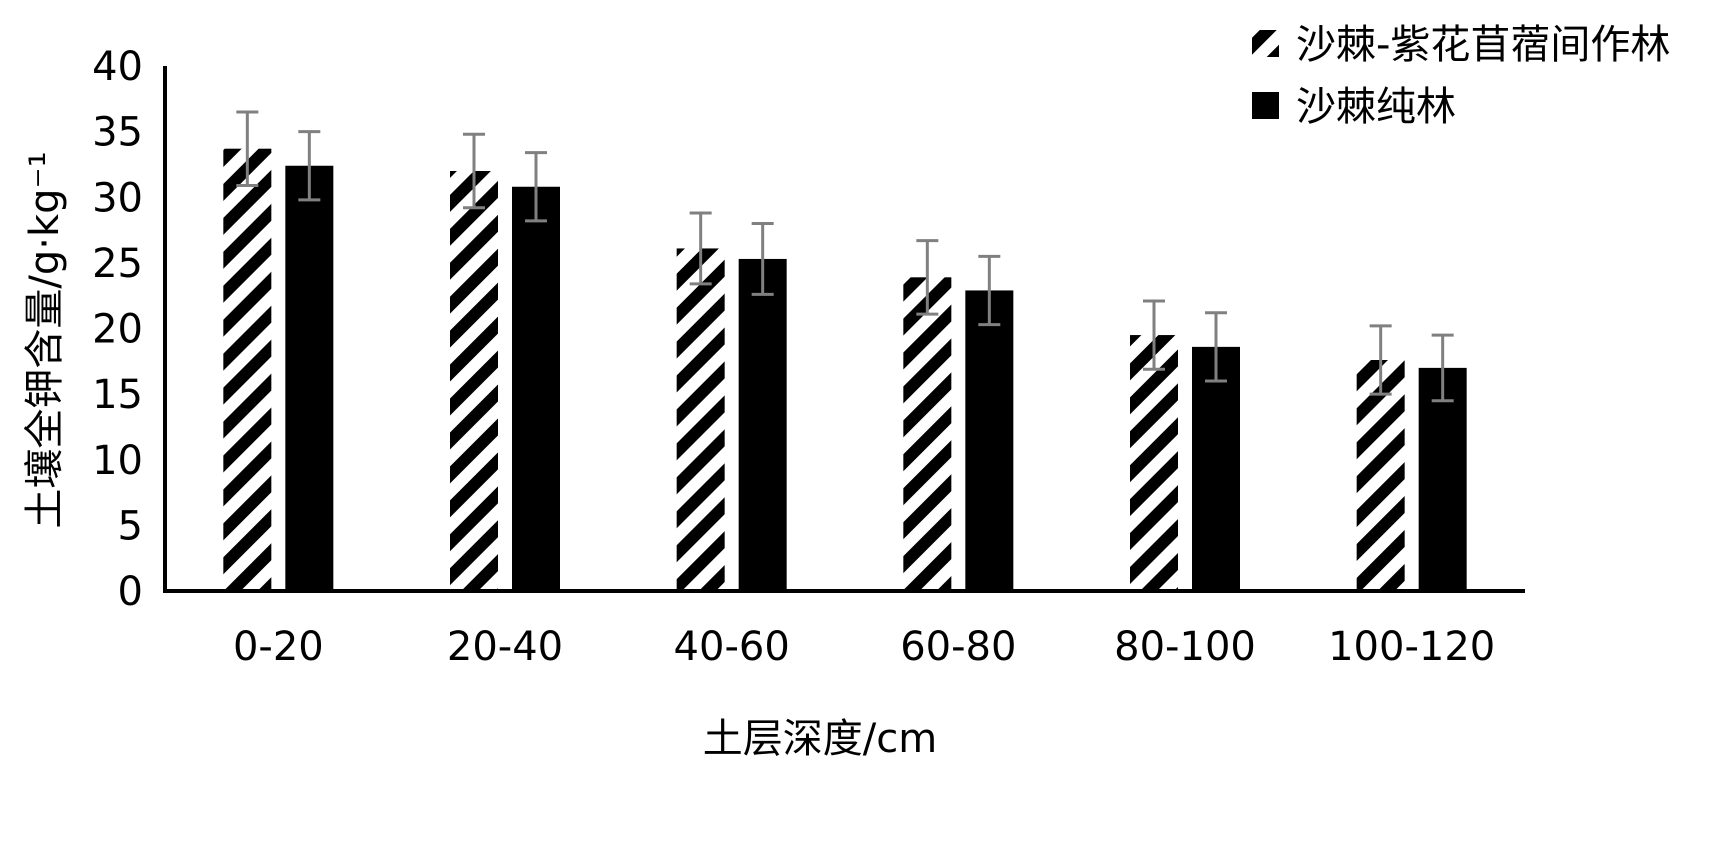  Describe the element at coordinates (117, 461) in the screenshot. I see `y-tick-label: 10` at that location.